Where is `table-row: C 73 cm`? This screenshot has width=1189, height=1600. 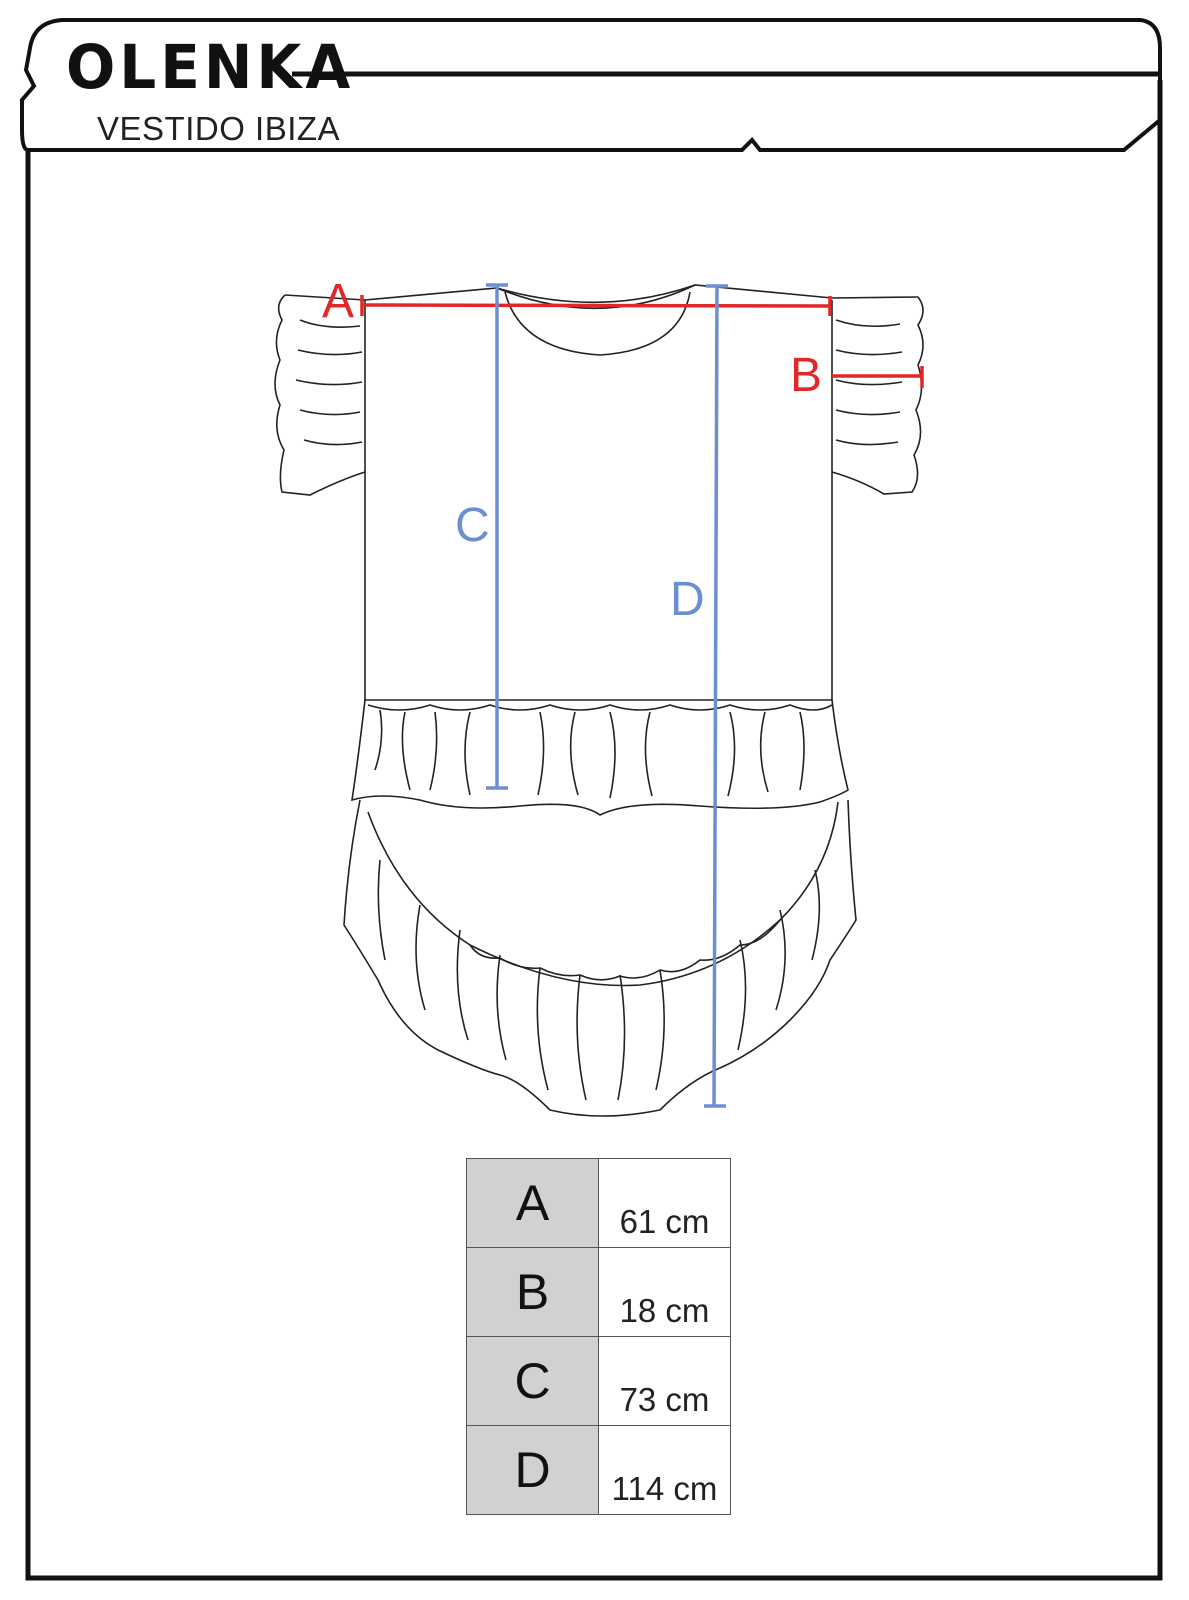 table-row: C 73 cm is located at coordinates (598, 1381).